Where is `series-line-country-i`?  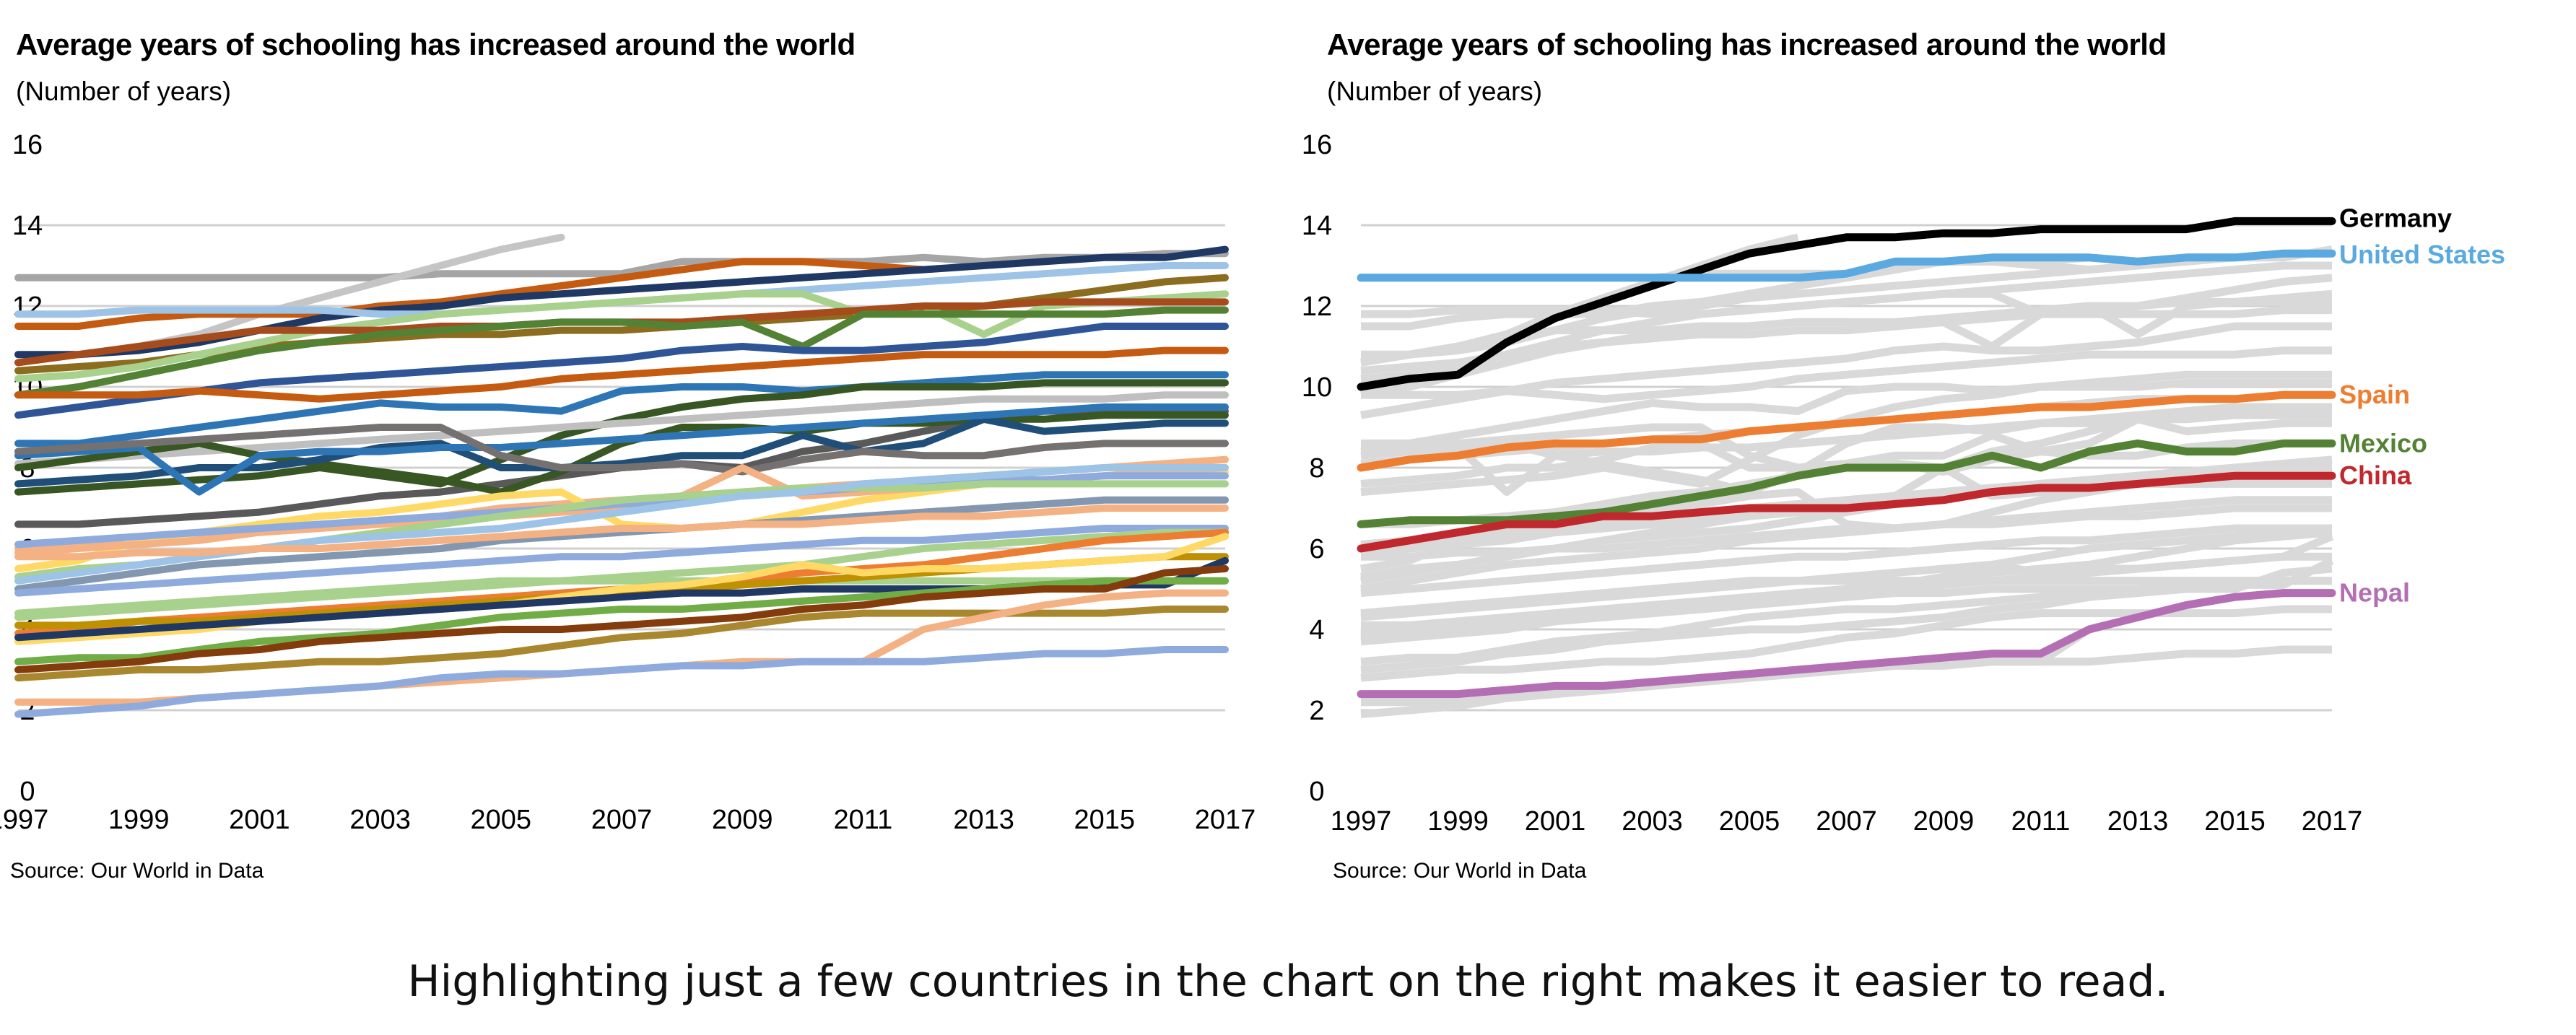
series-line-country-i is located at coordinates (621, 352).